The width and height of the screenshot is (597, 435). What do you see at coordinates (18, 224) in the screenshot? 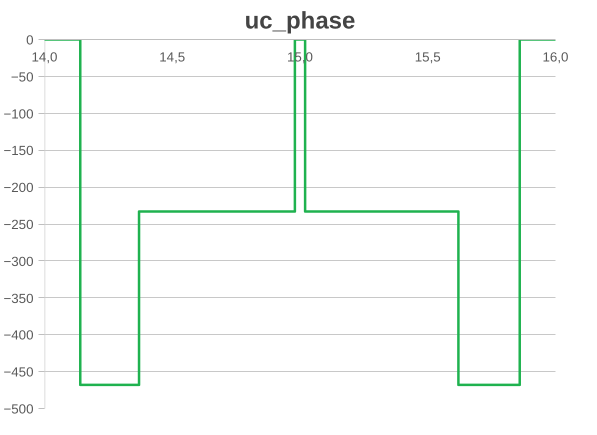
I see `y-tick-label: −250` at bounding box center [18, 224].